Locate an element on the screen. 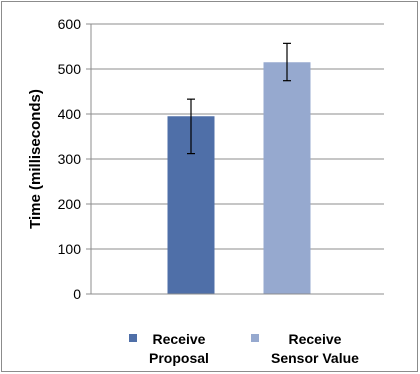 The height and width of the screenshot is (374, 420). y-tick-label-0: 0 is located at coordinates (77, 294).